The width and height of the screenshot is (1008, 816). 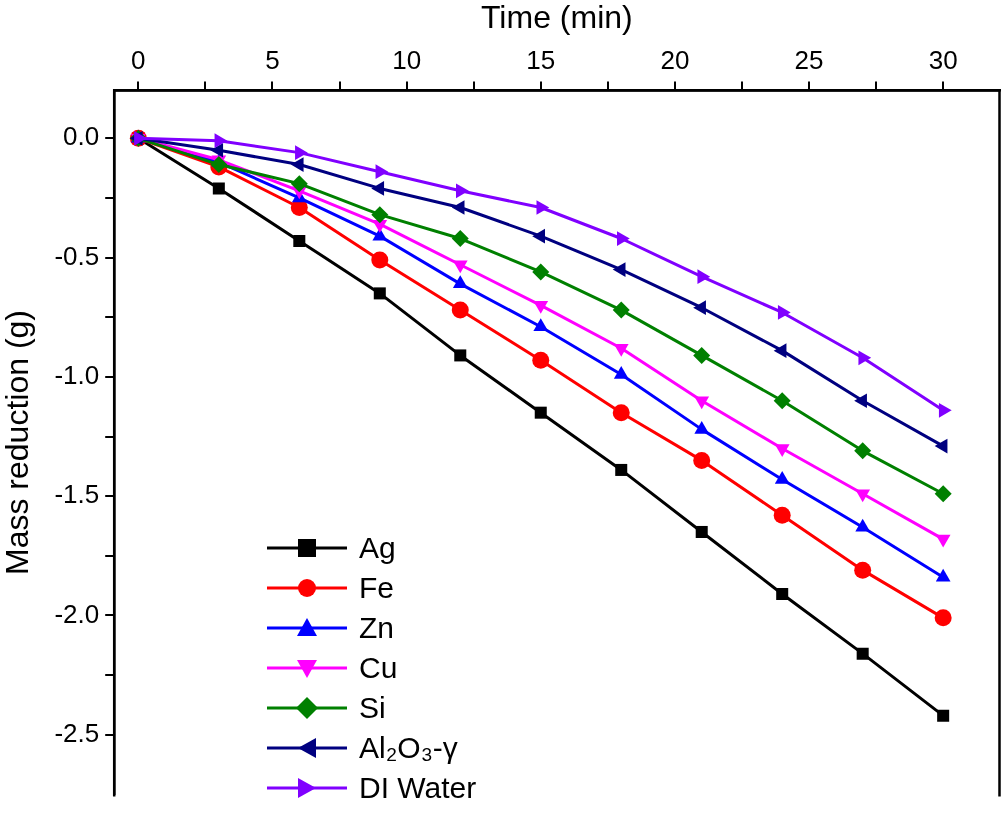 What do you see at coordinates (77, 494) in the screenshot?
I see `y-tick-label: -1.5` at bounding box center [77, 494].